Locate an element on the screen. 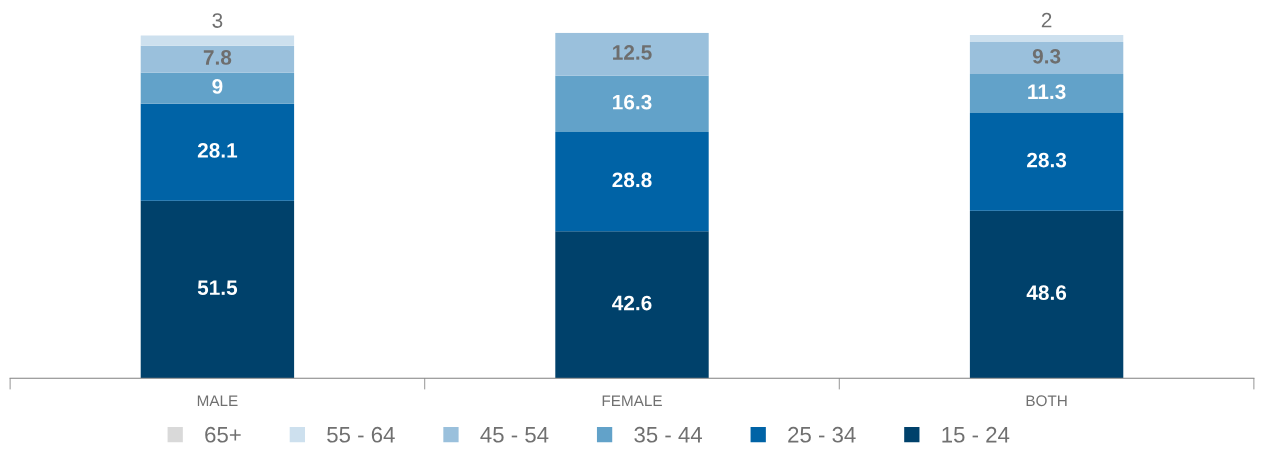  data-label: 48.6 is located at coordinates (1046, 293).